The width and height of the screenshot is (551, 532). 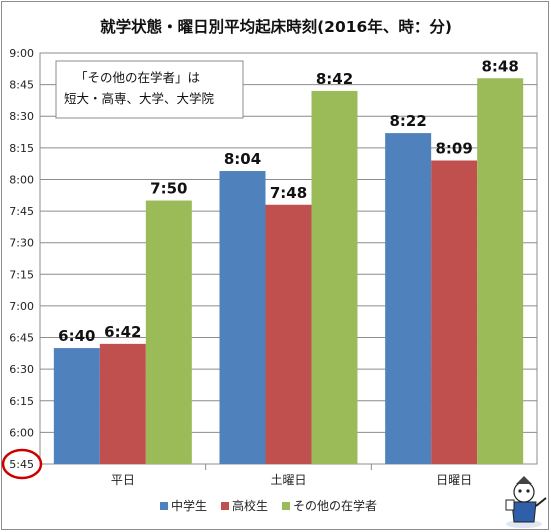 I want to click on note-line-2: 短大・高専、大学、大学院, so click(x=139, y=98).